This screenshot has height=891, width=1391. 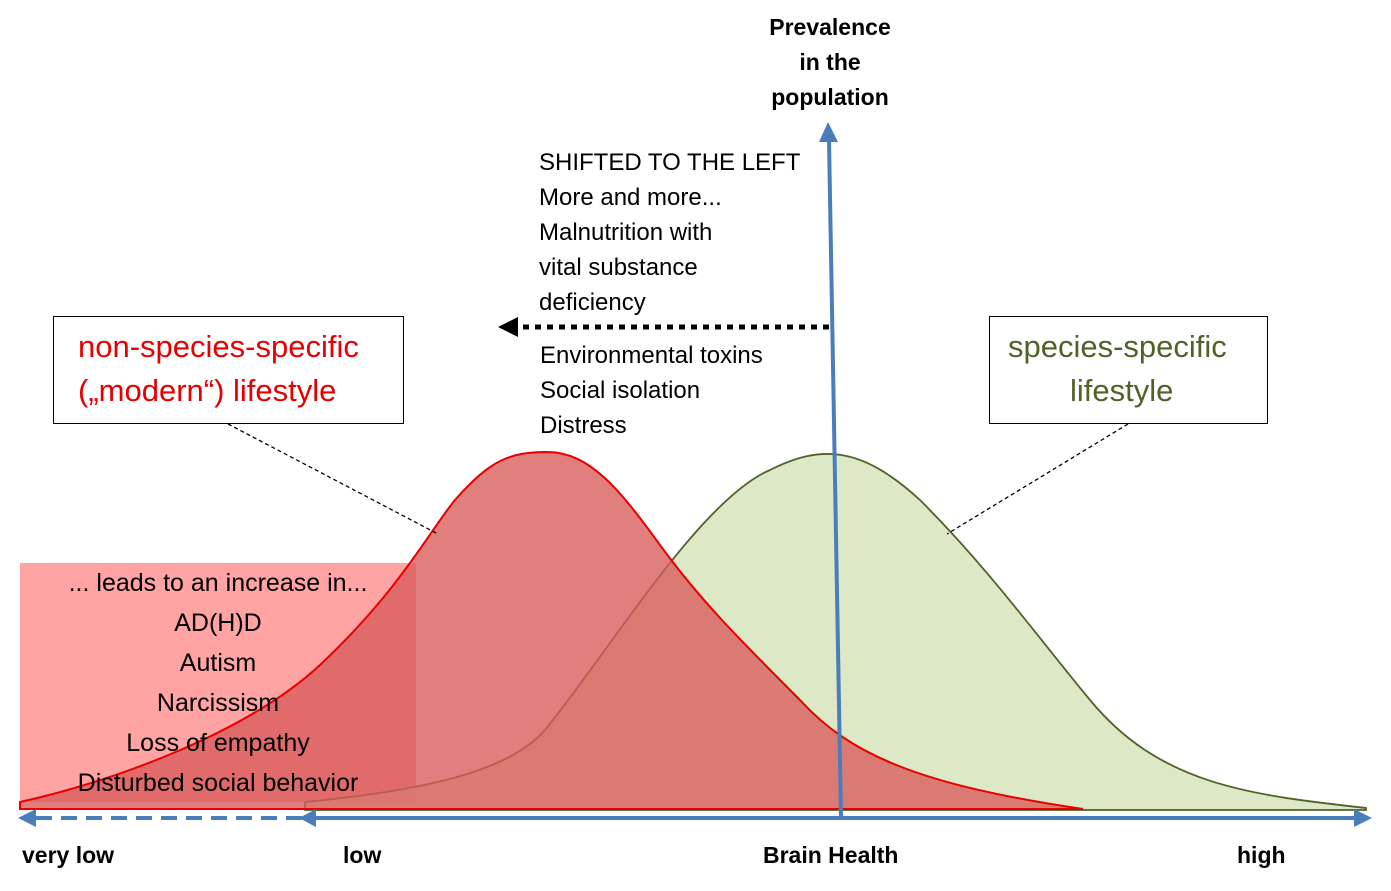 What do you see at coordinates (828, 132) in the screenshot?
I see `y-axis-arrowhead` at bounding box center [828, 132].